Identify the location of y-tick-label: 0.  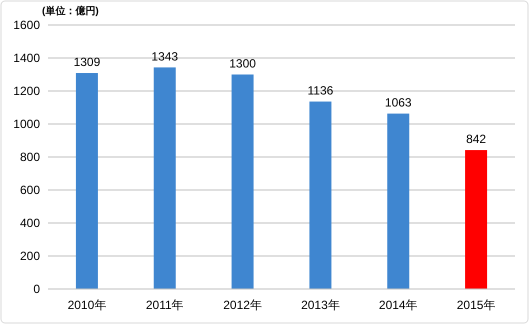
(36, 289).